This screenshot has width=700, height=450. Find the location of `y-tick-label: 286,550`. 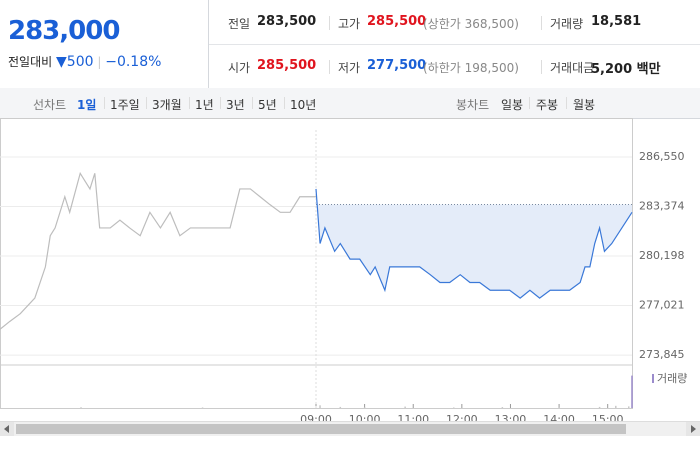

y-tick-label: 286,550 is located at coordinates (662, 156).